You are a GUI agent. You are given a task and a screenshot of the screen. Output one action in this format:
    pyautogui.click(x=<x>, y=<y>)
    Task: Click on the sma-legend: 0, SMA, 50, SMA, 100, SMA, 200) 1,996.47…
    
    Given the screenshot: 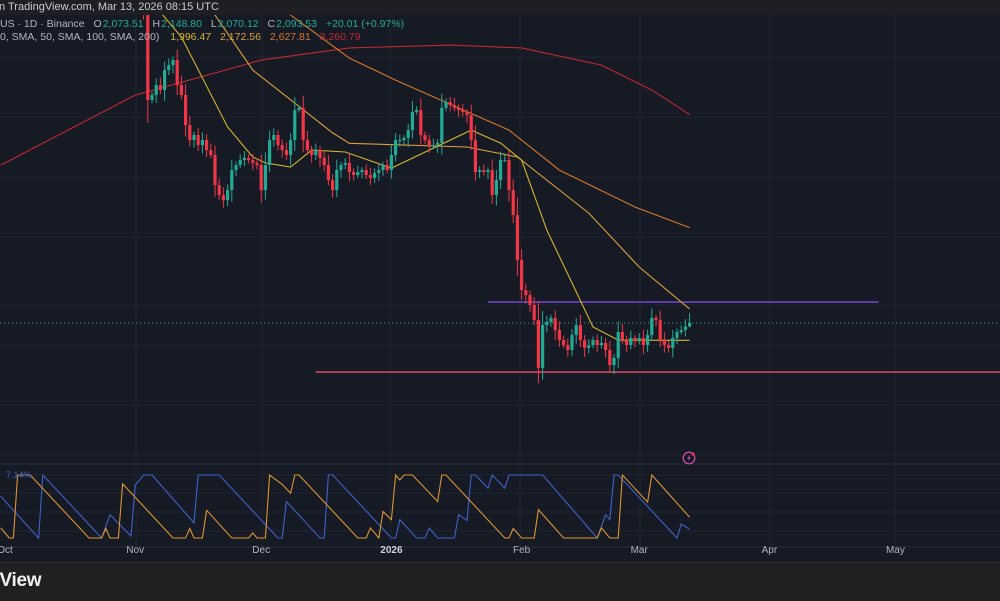 What is the action you would take?
    pyautogui.click(x=183, y=37)
    